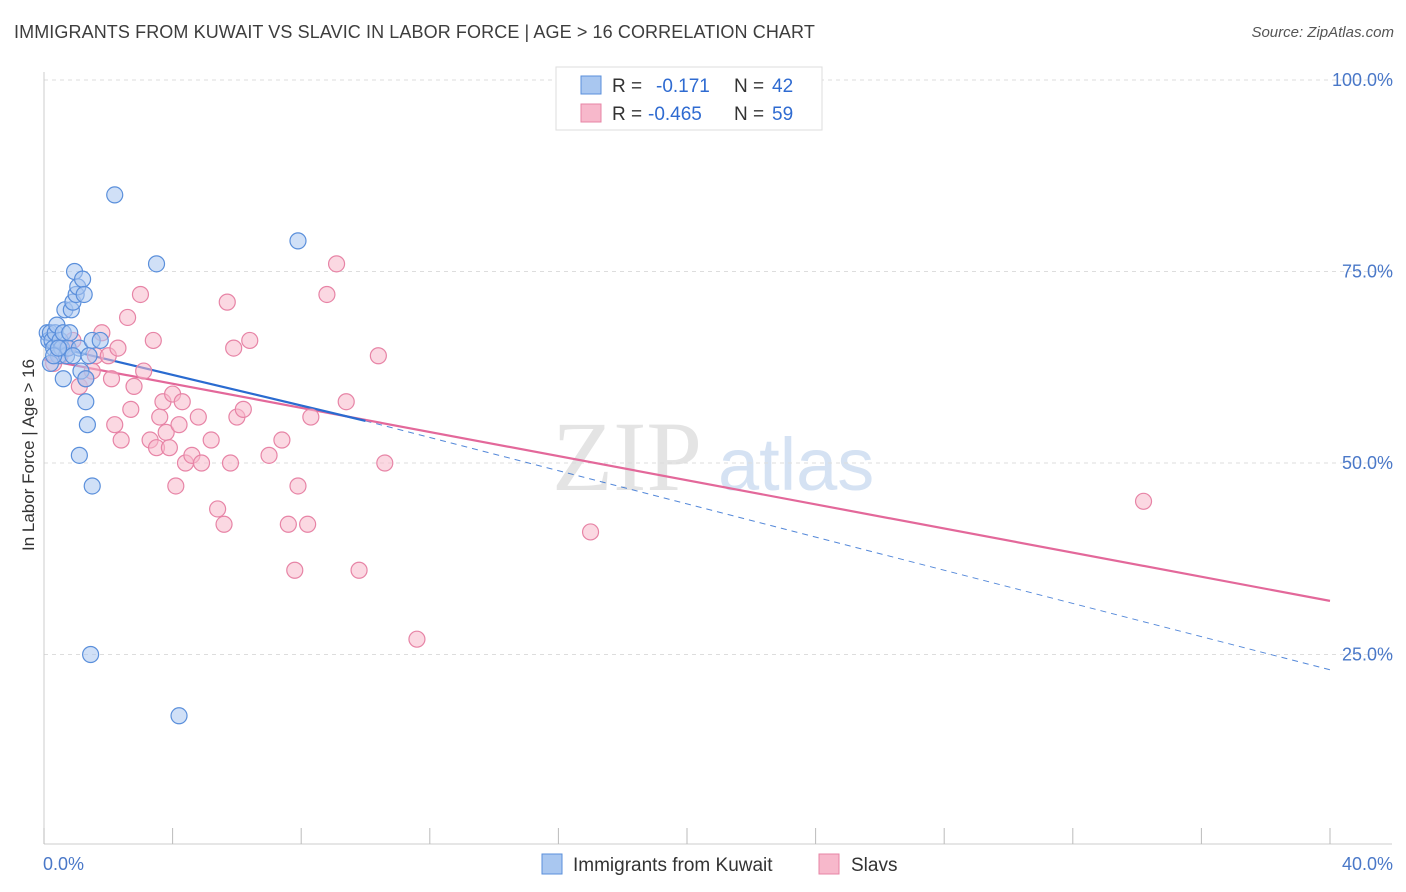  Describe the element at coordinates (627, 86) in the screenshot. I see `legend-r-label-1: R =` at that location.